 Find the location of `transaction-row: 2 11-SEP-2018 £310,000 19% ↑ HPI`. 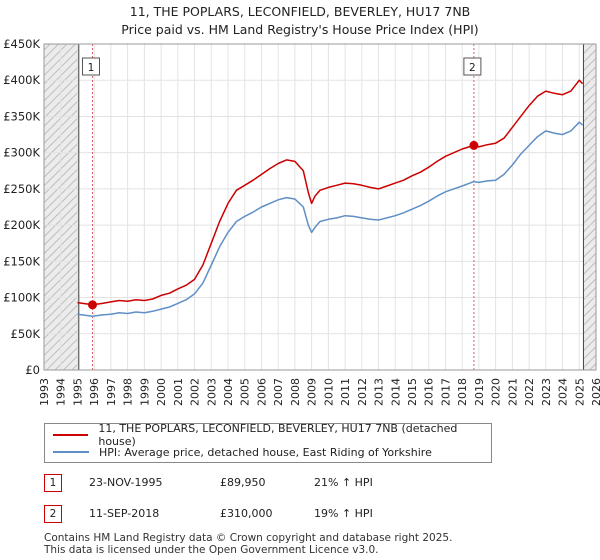

transaction-row: 2 11-SEP-2018 £310,000 19% ↑ HPI is located at coordinates (314, 516).